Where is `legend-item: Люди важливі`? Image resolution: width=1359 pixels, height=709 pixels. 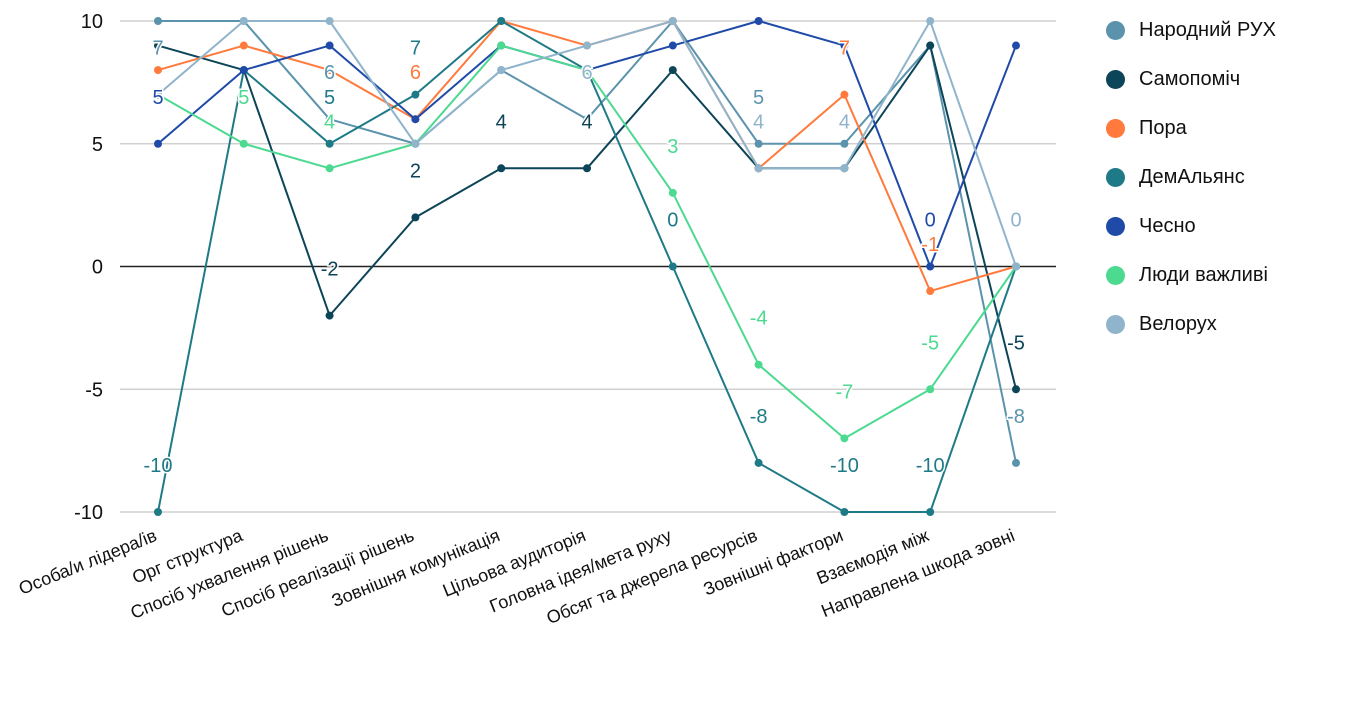 legend-item: Люди важливі is located at coordinates (1191, 275).